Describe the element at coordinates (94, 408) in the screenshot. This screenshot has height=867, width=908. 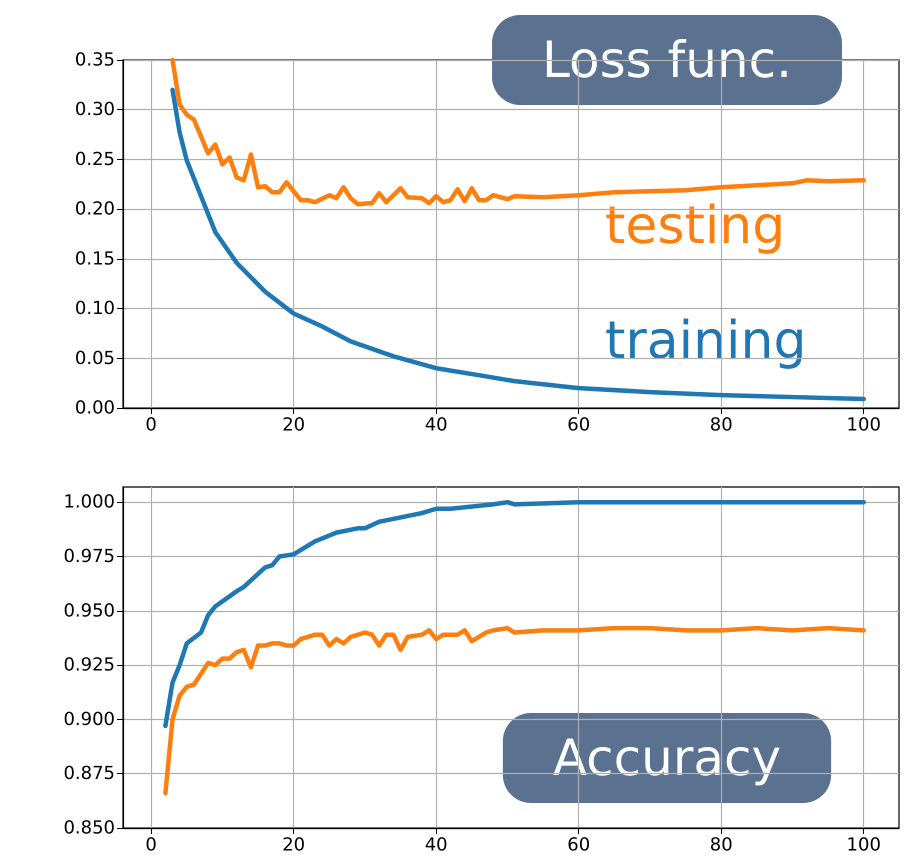
I see `y-tick-label: 0.00` at that location.